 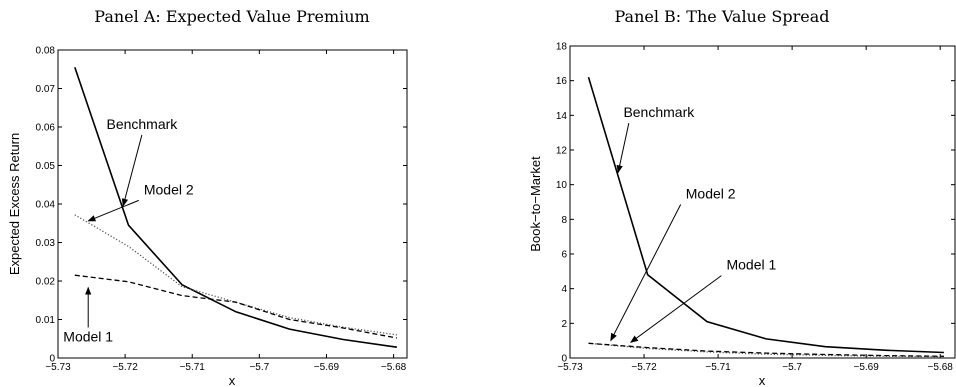 What do you see at coordinates (58, 367) in the screenshot?
I see `panel-a-xtick-label: −5.73` at bounding box center [58, 367].